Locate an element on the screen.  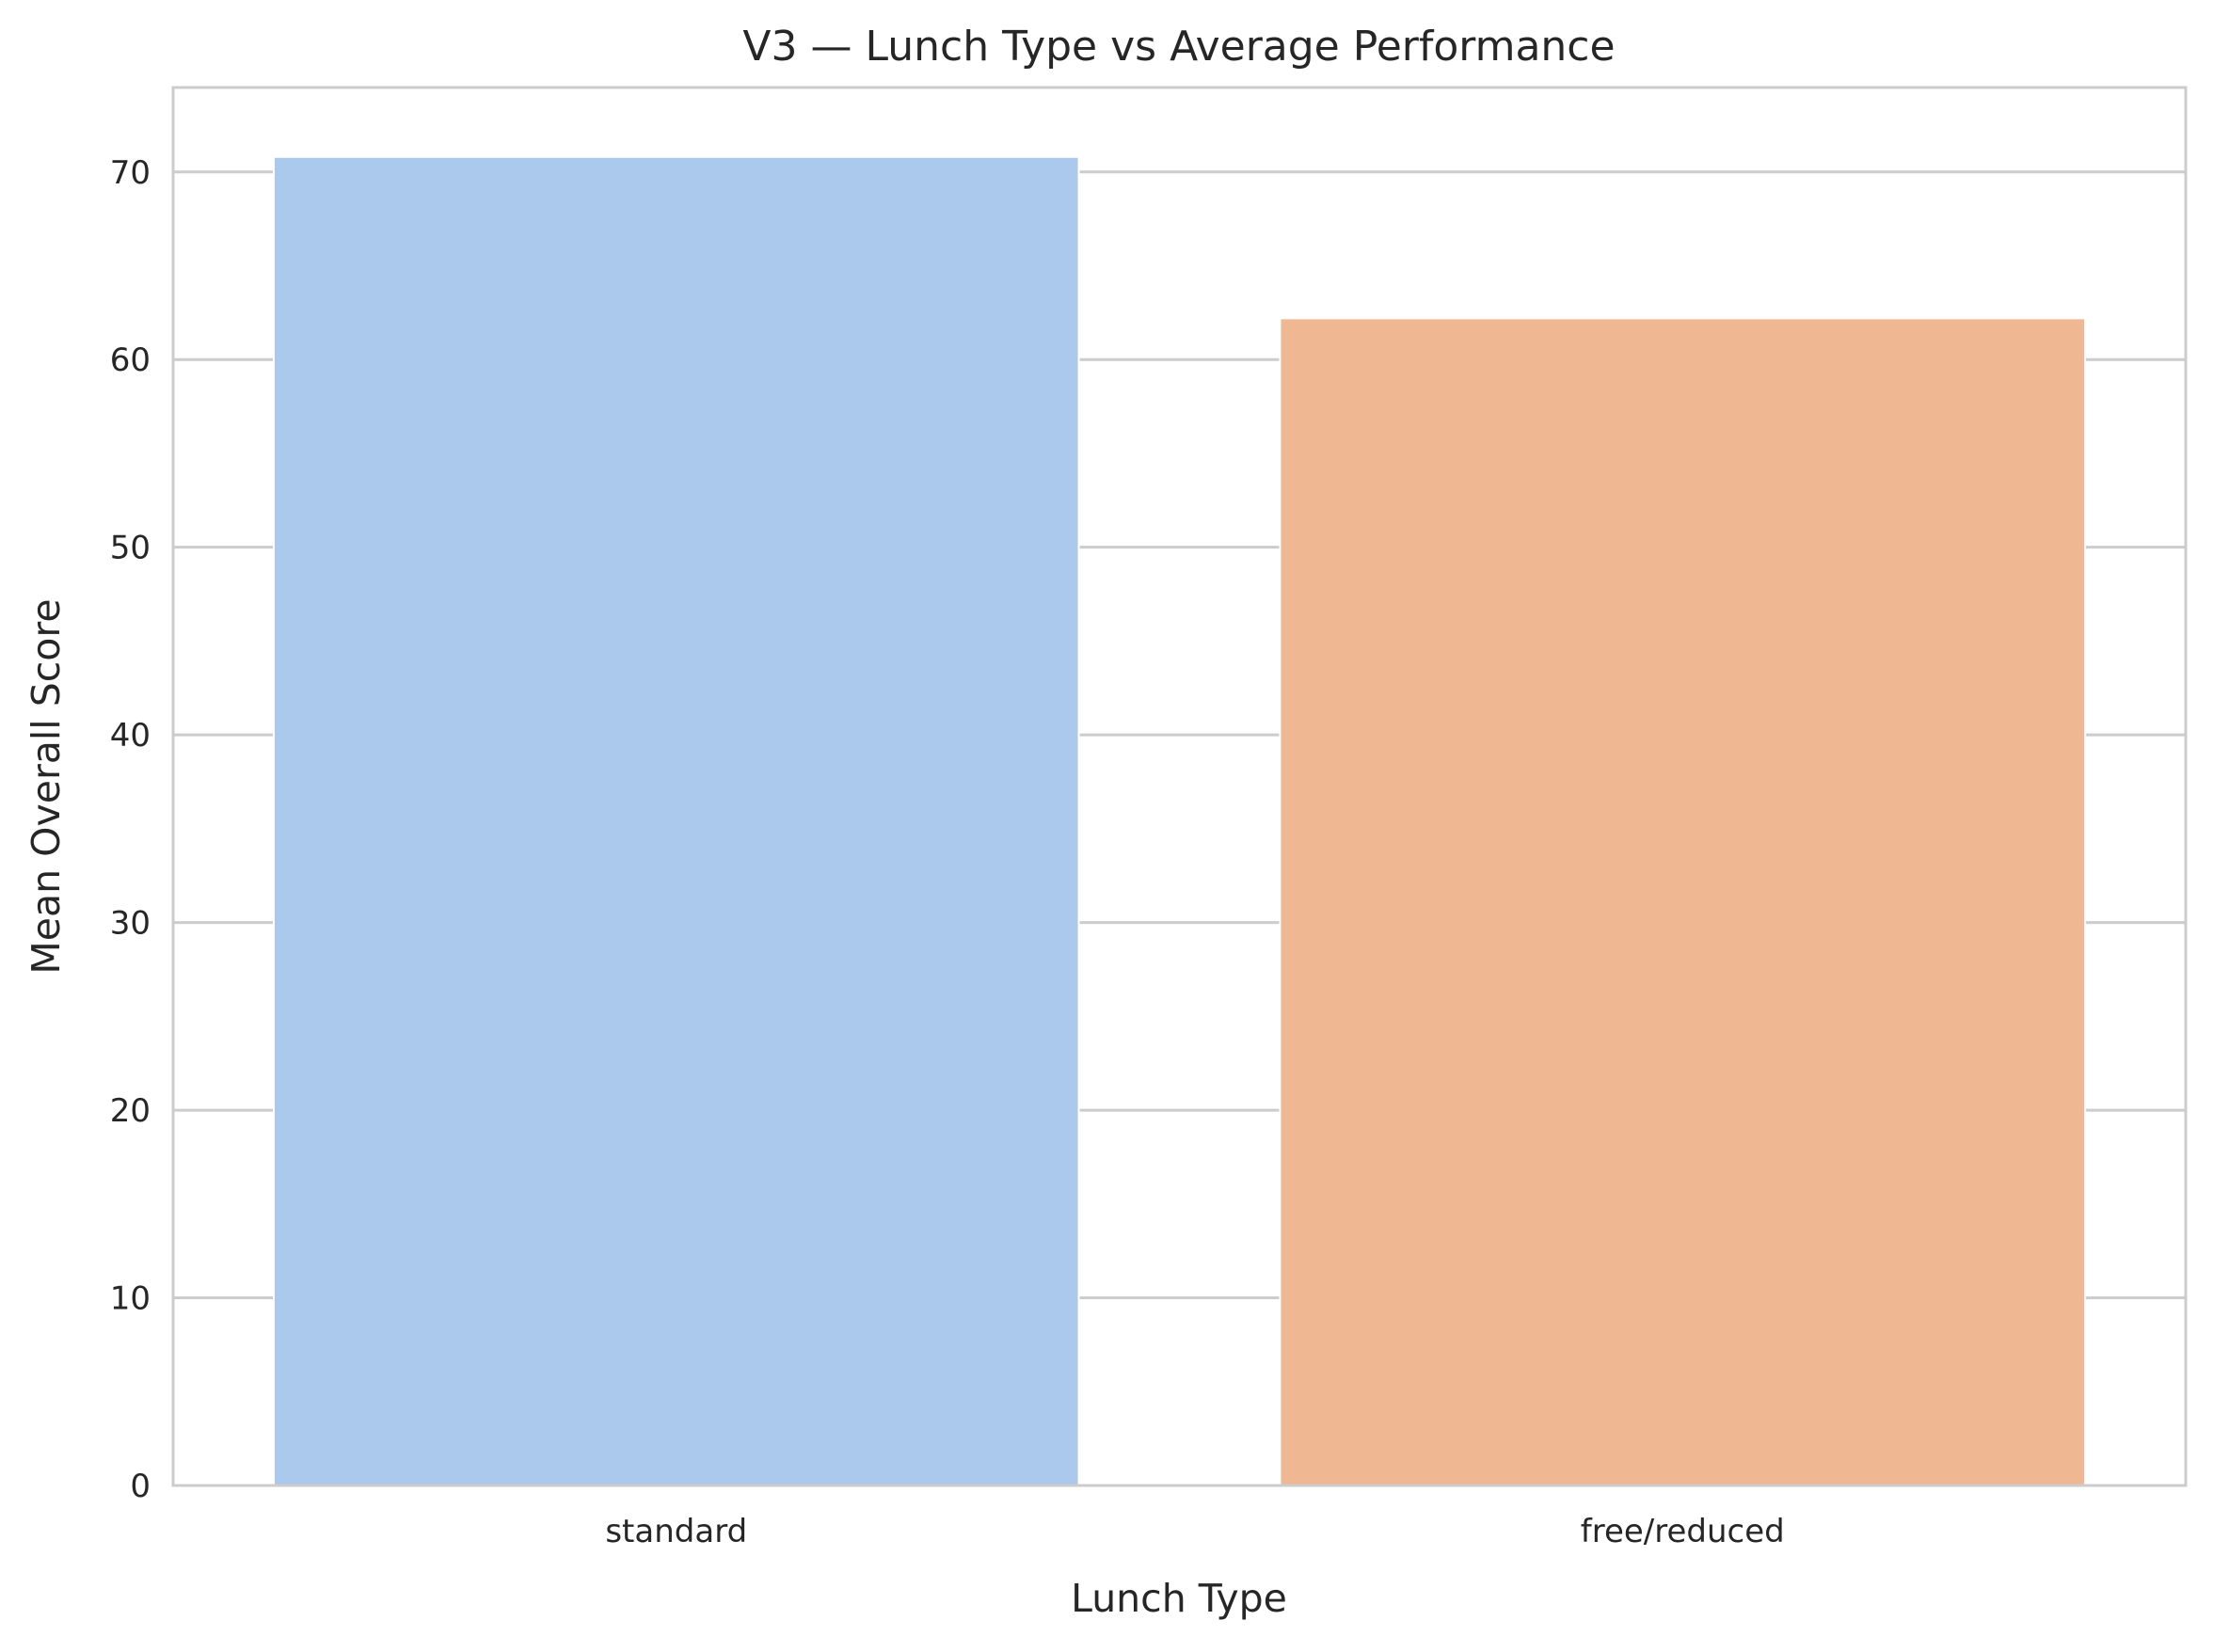
y-tick-label: 50 is located at coordinates (130, 548).